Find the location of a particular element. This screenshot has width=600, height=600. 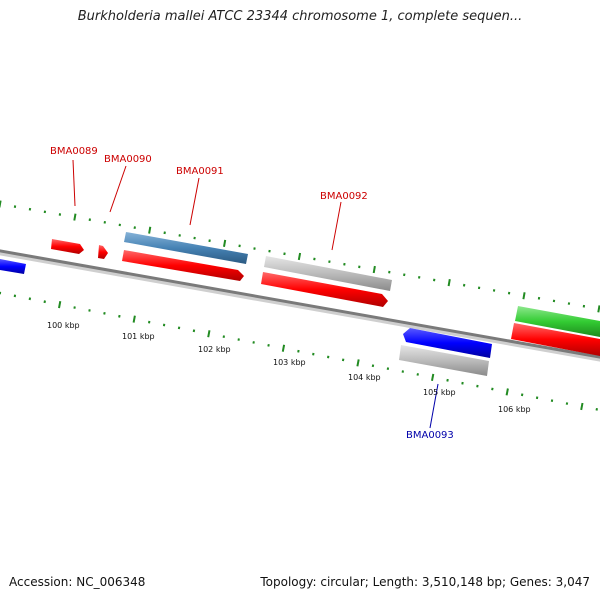

leader-bma0089 is located at coordinates (74, 183).